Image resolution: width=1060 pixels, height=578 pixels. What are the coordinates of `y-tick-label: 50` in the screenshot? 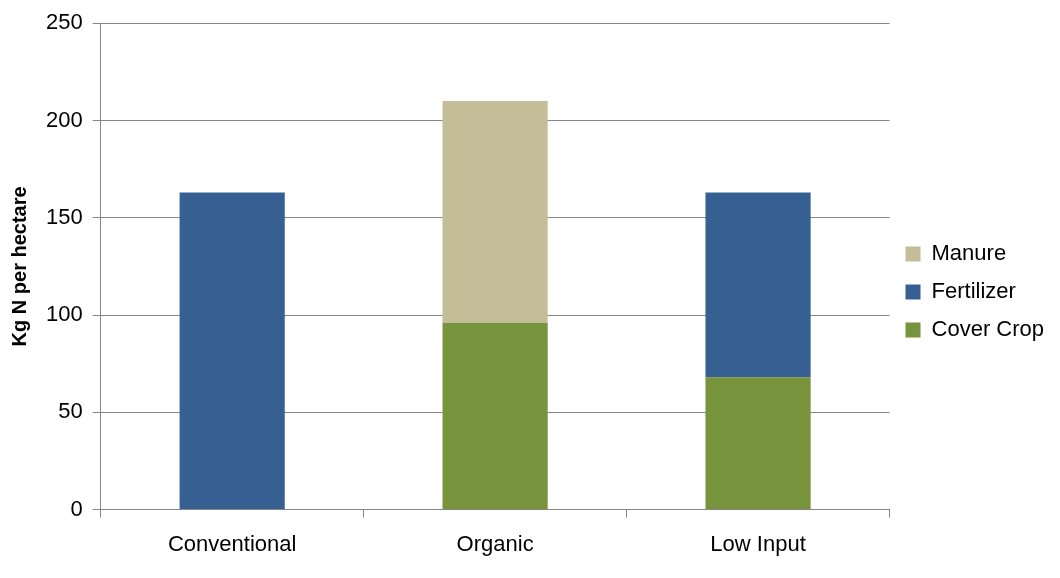 It's located at (70, 411).